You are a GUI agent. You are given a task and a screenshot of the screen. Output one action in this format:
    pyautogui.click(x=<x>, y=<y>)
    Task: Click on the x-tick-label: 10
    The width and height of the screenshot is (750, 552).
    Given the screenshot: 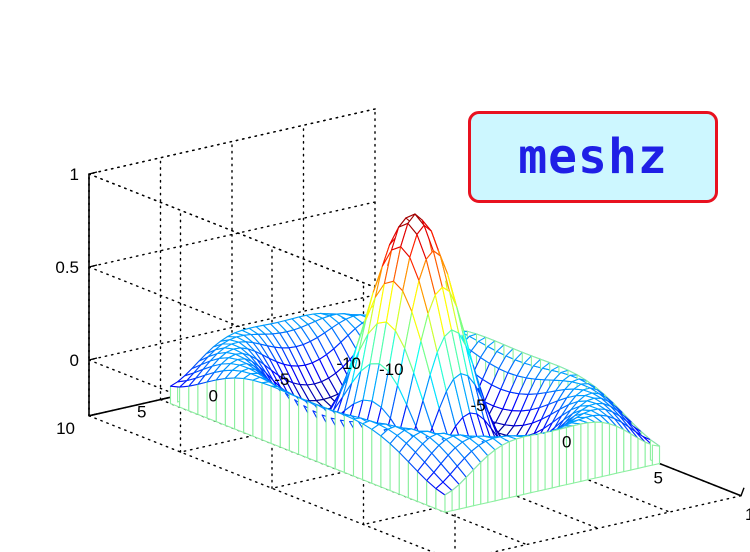 What is the action you would take?
    pyautogui.click(x=747, y=514)
    